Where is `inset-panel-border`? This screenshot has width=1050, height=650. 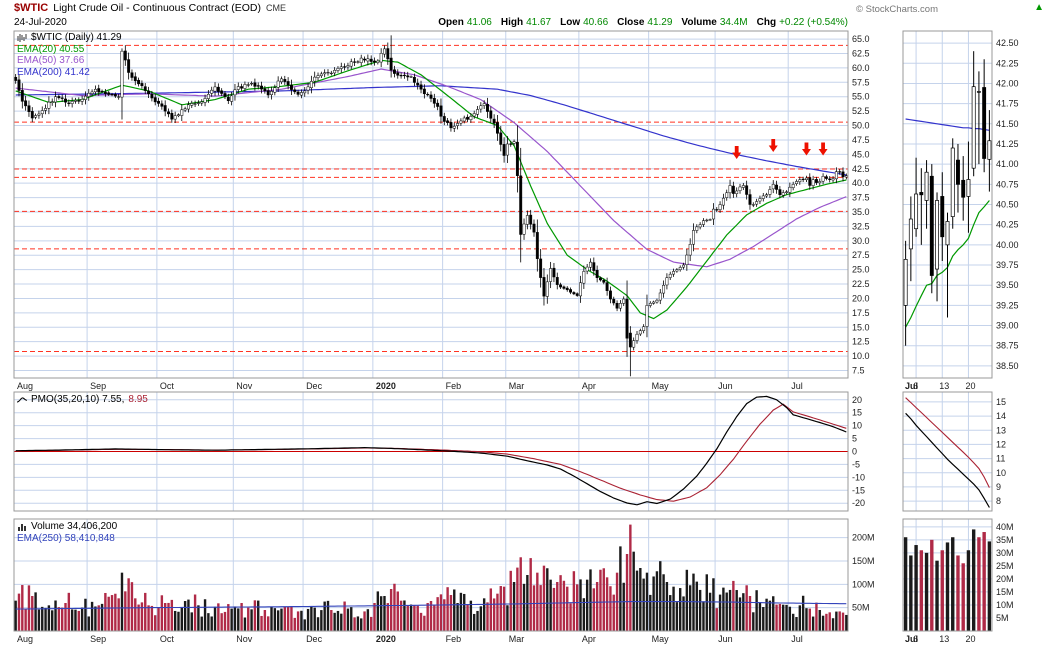 inset-panel-border is located at coordinates (947, 204).